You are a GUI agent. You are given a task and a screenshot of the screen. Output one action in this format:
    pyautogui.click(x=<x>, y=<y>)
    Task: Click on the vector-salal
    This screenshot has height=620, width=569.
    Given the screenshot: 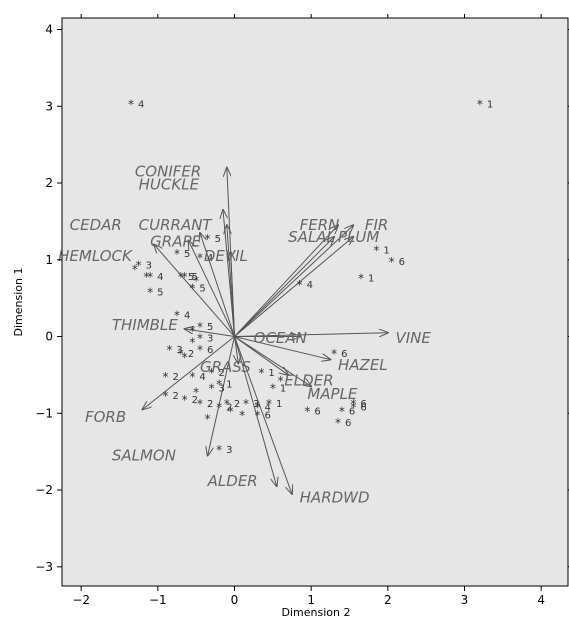 What is the action you would take?
    pyautogui.click(x=284, y=287)
    